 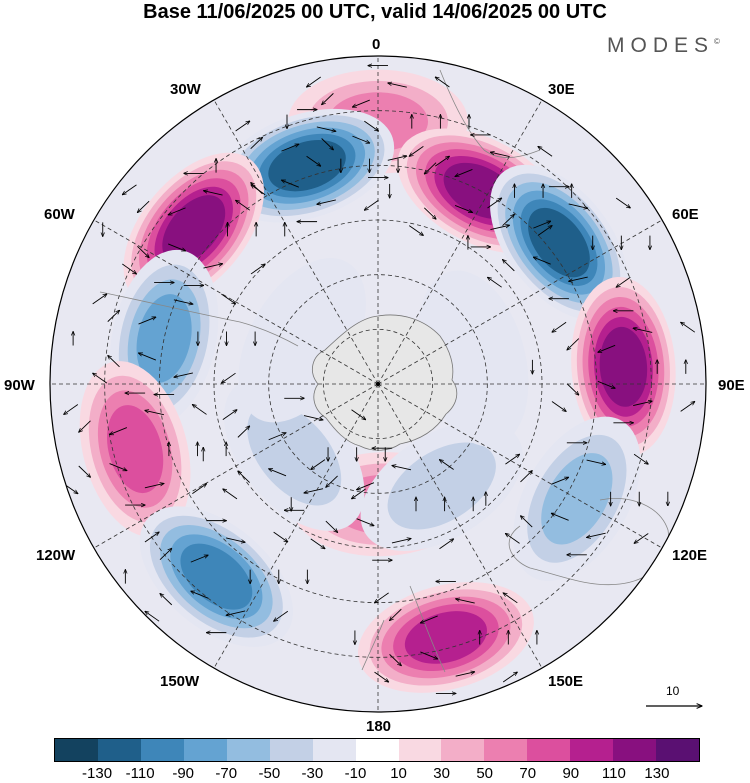 I want to click on brand-logo: MODES©, so click(x=663, y=46).